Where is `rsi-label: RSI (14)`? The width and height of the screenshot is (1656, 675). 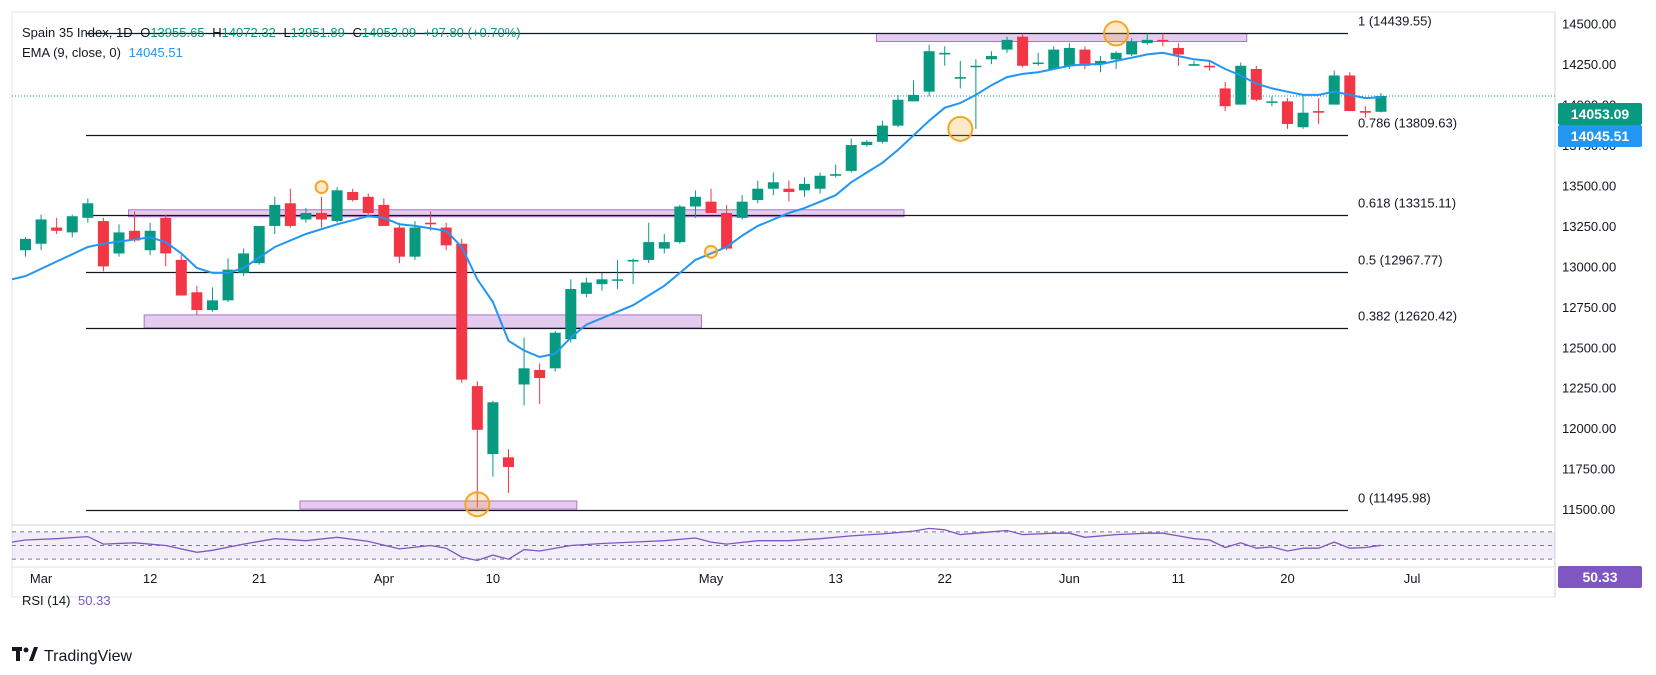
rsi-label: RSI (14) is located at coordinates (46, 600).